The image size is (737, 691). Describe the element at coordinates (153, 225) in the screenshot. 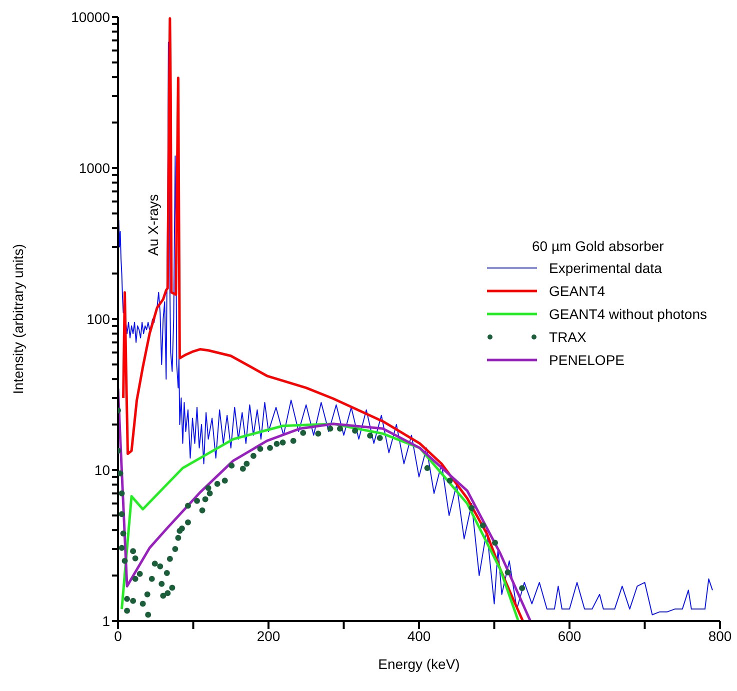

I see `annotation: Au X-rays` at that location.